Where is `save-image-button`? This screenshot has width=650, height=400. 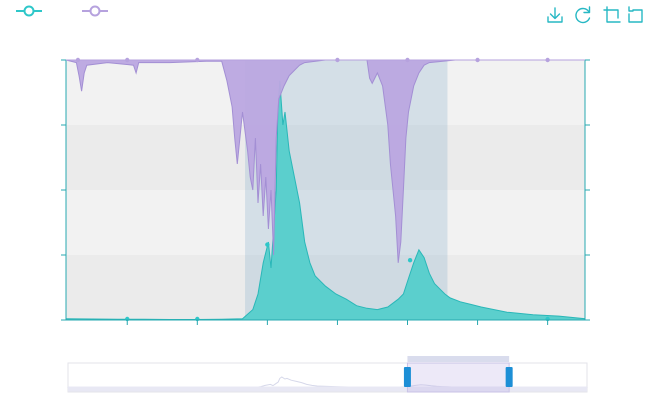 save-image-button is located at coordinates (555, 15).